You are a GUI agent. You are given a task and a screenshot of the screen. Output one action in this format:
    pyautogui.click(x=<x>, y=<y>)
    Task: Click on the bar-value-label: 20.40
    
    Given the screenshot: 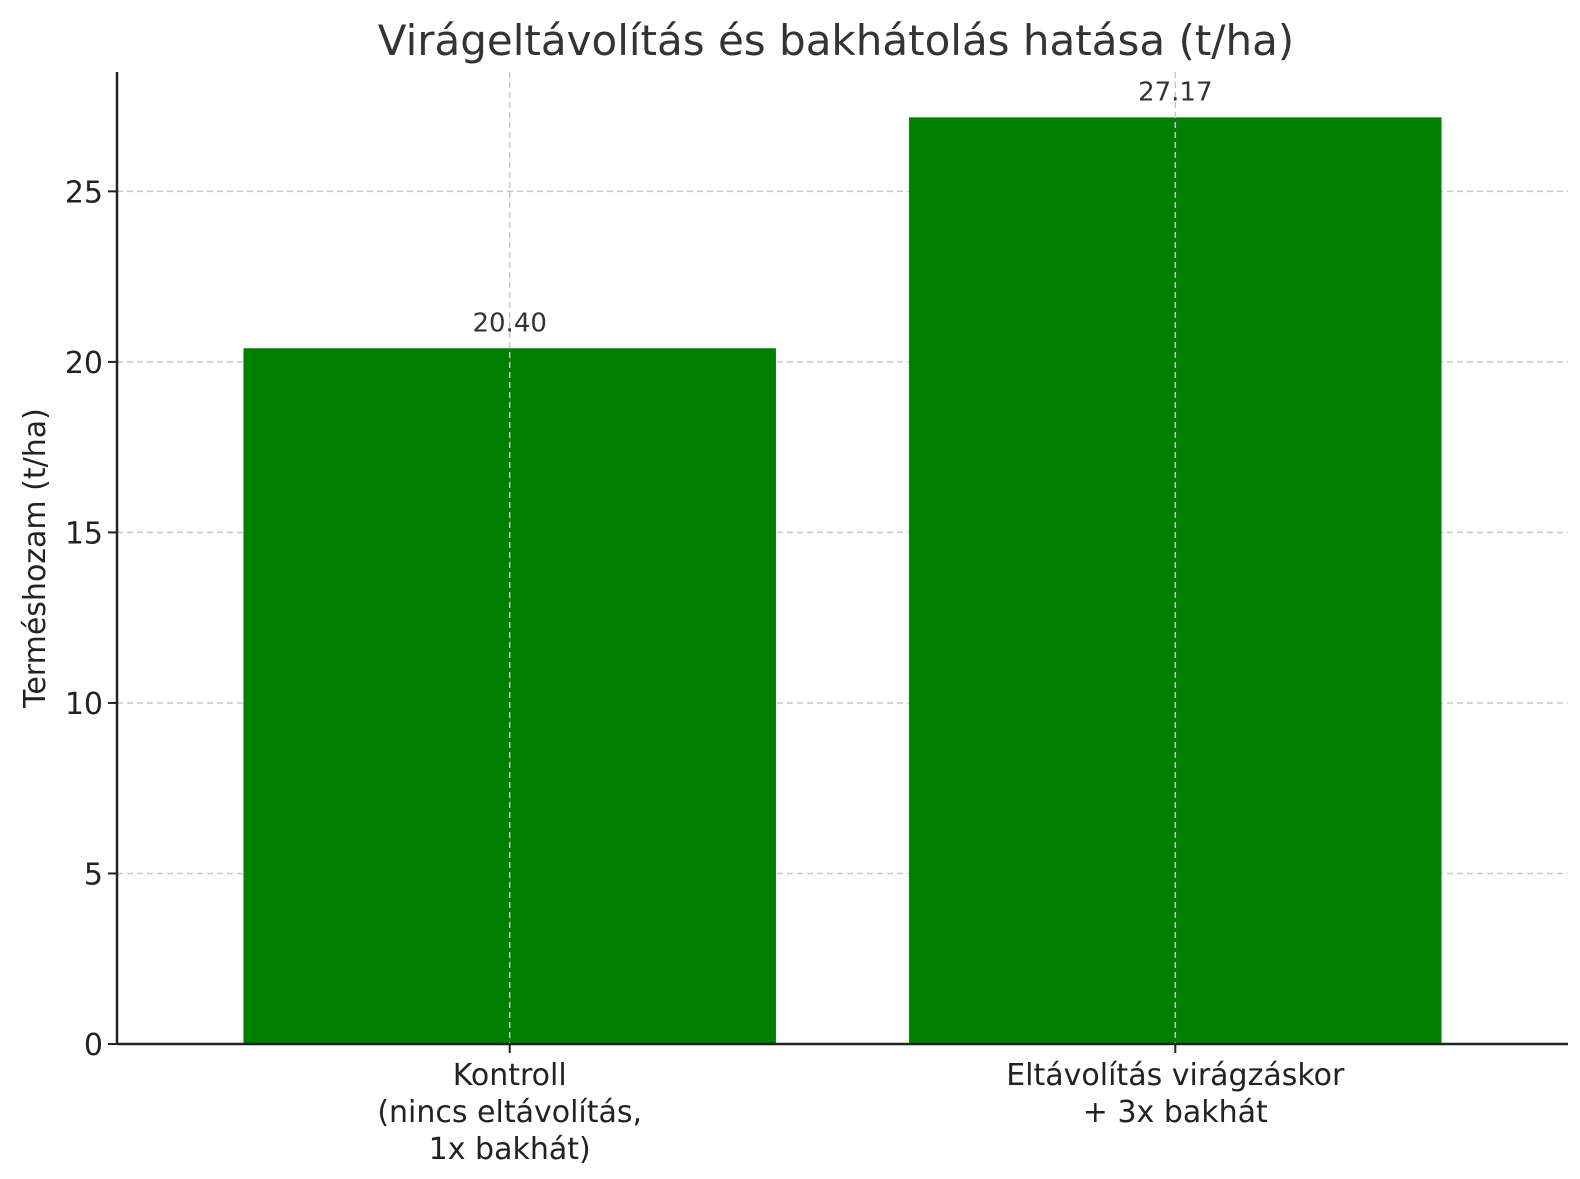 What is the action you would take?
    pyautogui.click(x=509, y=323)
    